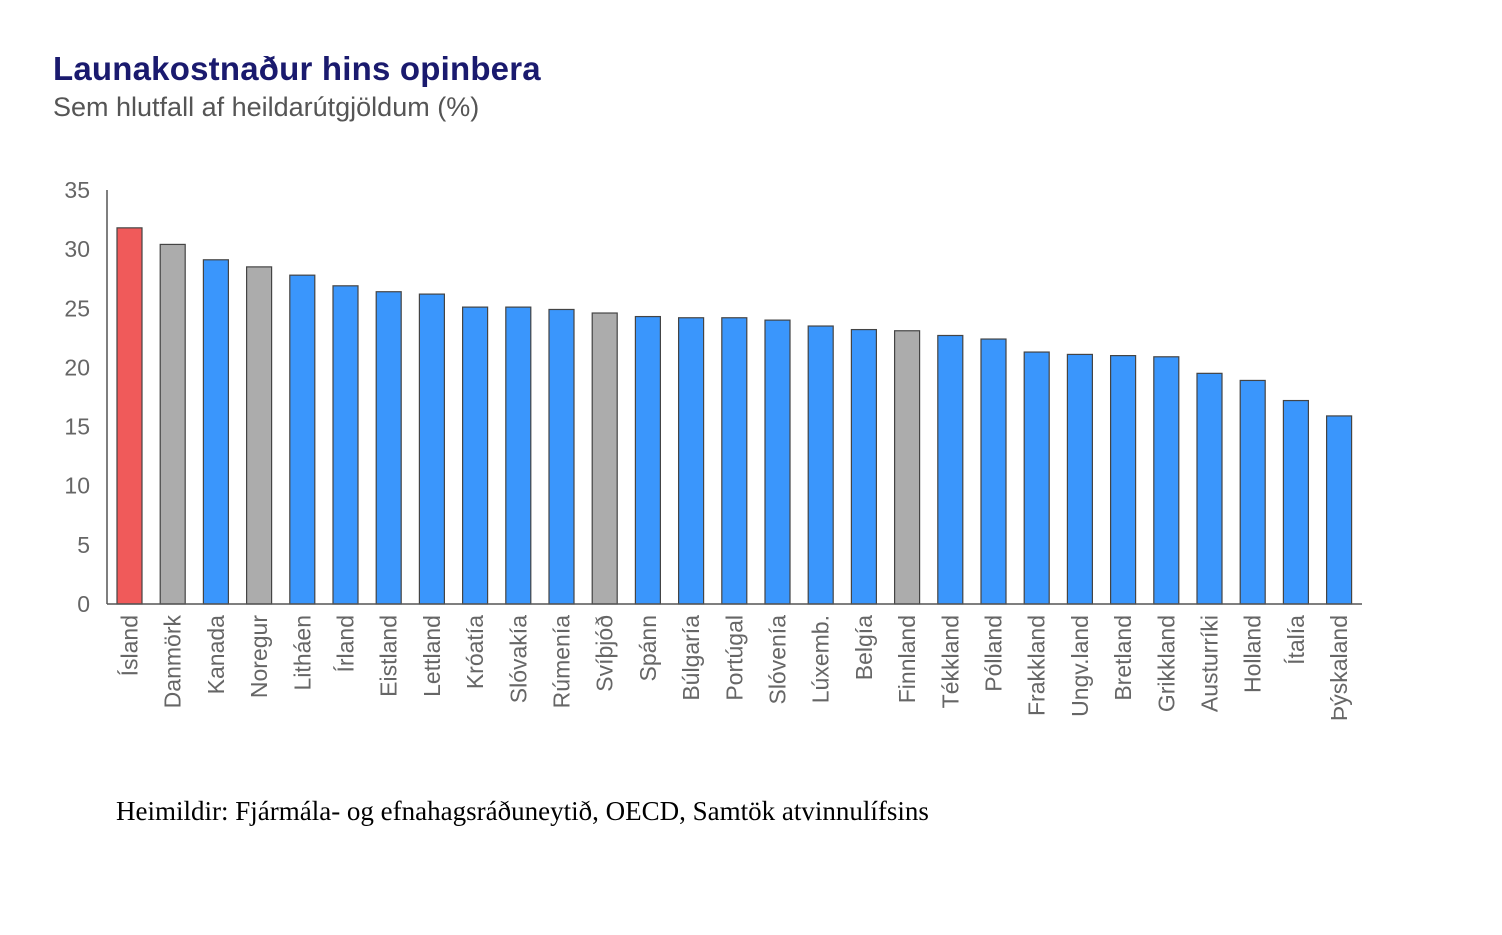 The height and width of the screenshot is (935, 1502). What do you see at coordinates (821, 659) in the screenshot?
I see `x-category-label: Lúxemb.` at bounding box center [821, 659].